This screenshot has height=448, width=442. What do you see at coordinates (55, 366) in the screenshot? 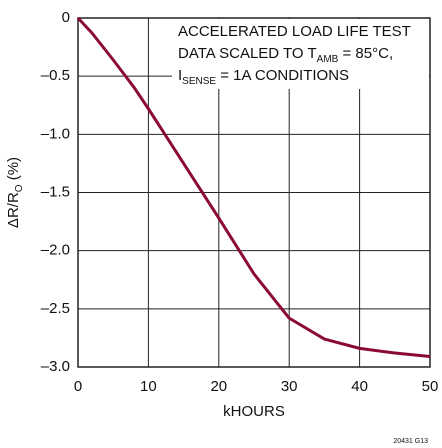
I see `y-tick-label: –3.0` at bounding box center [55, 366].